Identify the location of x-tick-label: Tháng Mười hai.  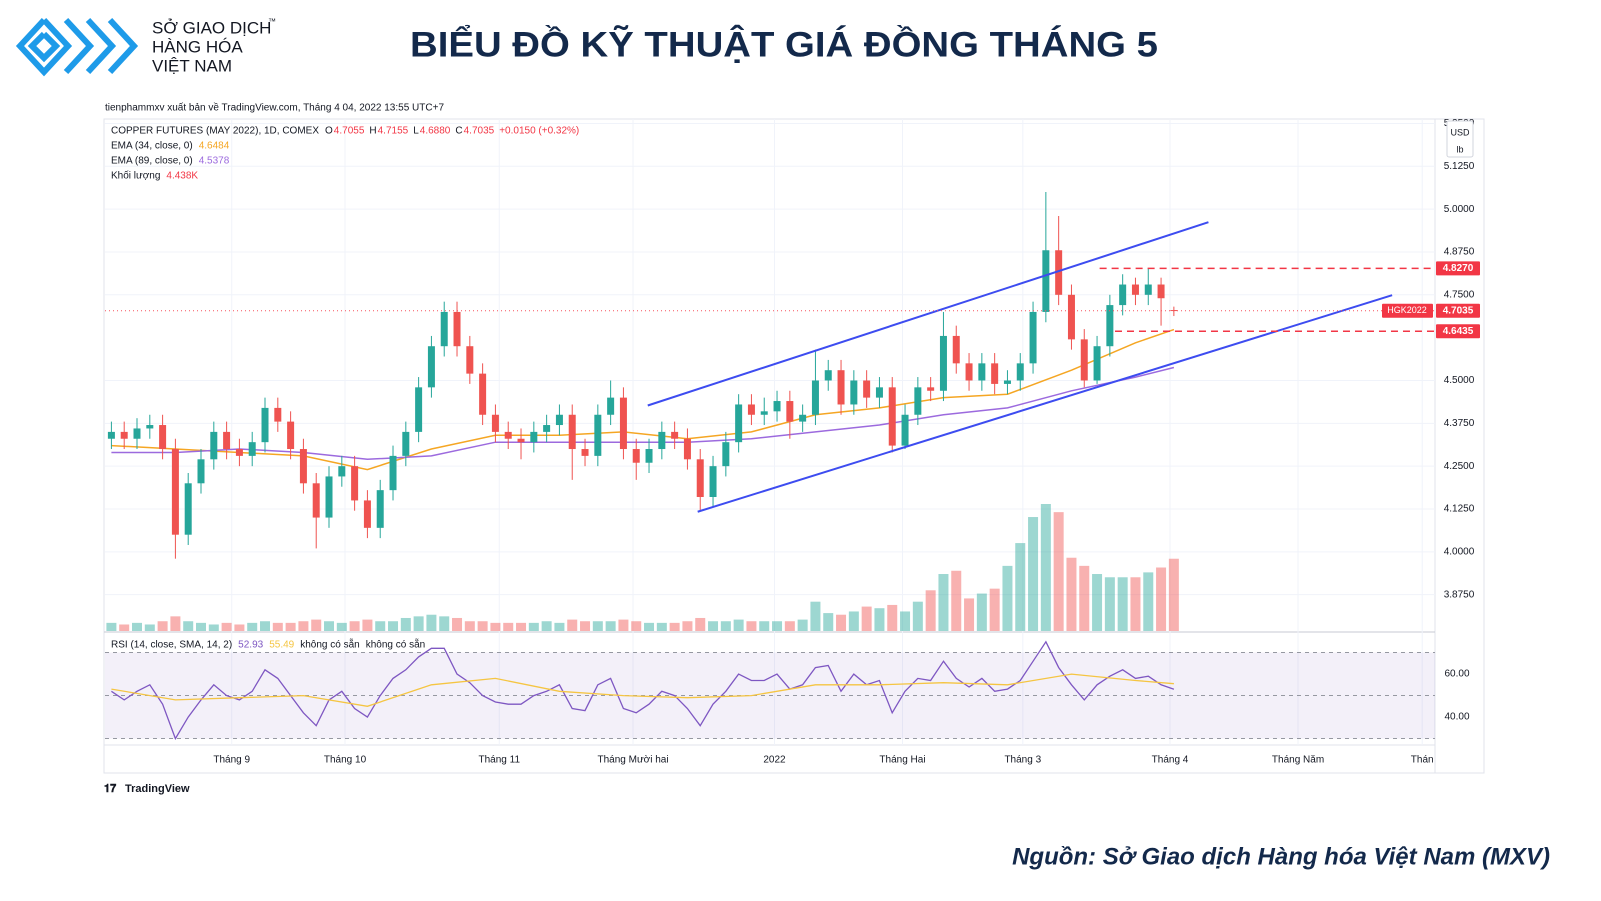
(633, 760).